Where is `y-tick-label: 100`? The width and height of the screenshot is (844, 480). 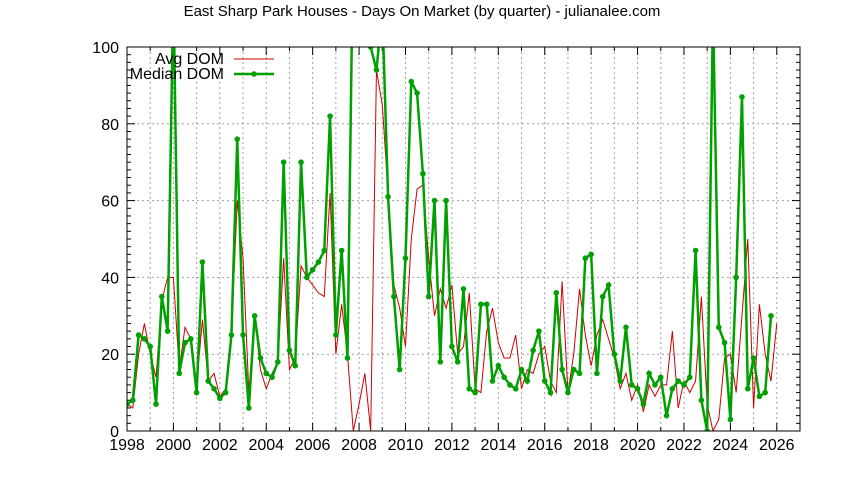
y-tick-label: 100 is located at coordinates (105, 48).